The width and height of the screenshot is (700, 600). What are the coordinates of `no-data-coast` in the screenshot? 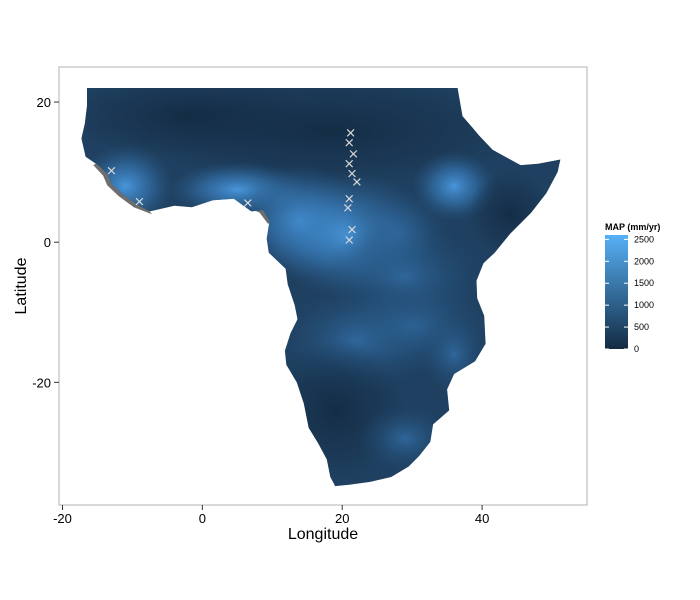 It's located at (182, 193).